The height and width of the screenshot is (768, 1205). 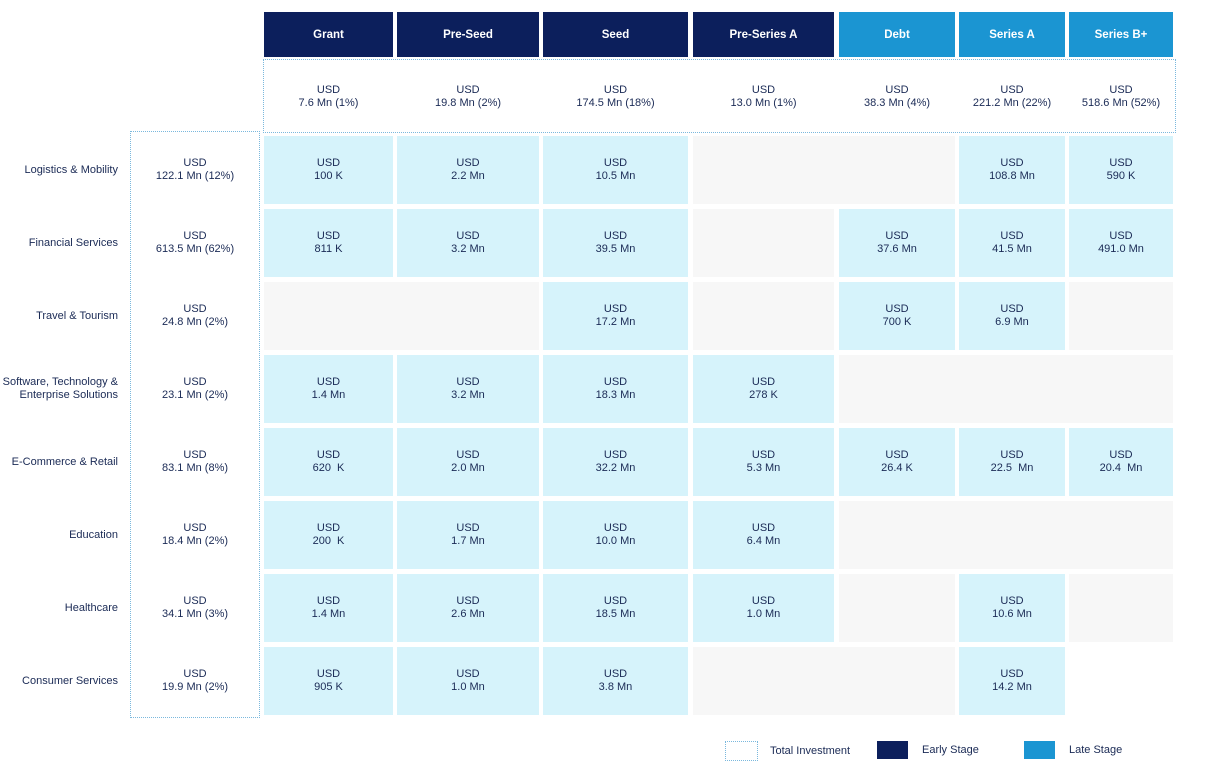 I want to click on investment-value: 17.2 Mn, so click(x=615, y=322).